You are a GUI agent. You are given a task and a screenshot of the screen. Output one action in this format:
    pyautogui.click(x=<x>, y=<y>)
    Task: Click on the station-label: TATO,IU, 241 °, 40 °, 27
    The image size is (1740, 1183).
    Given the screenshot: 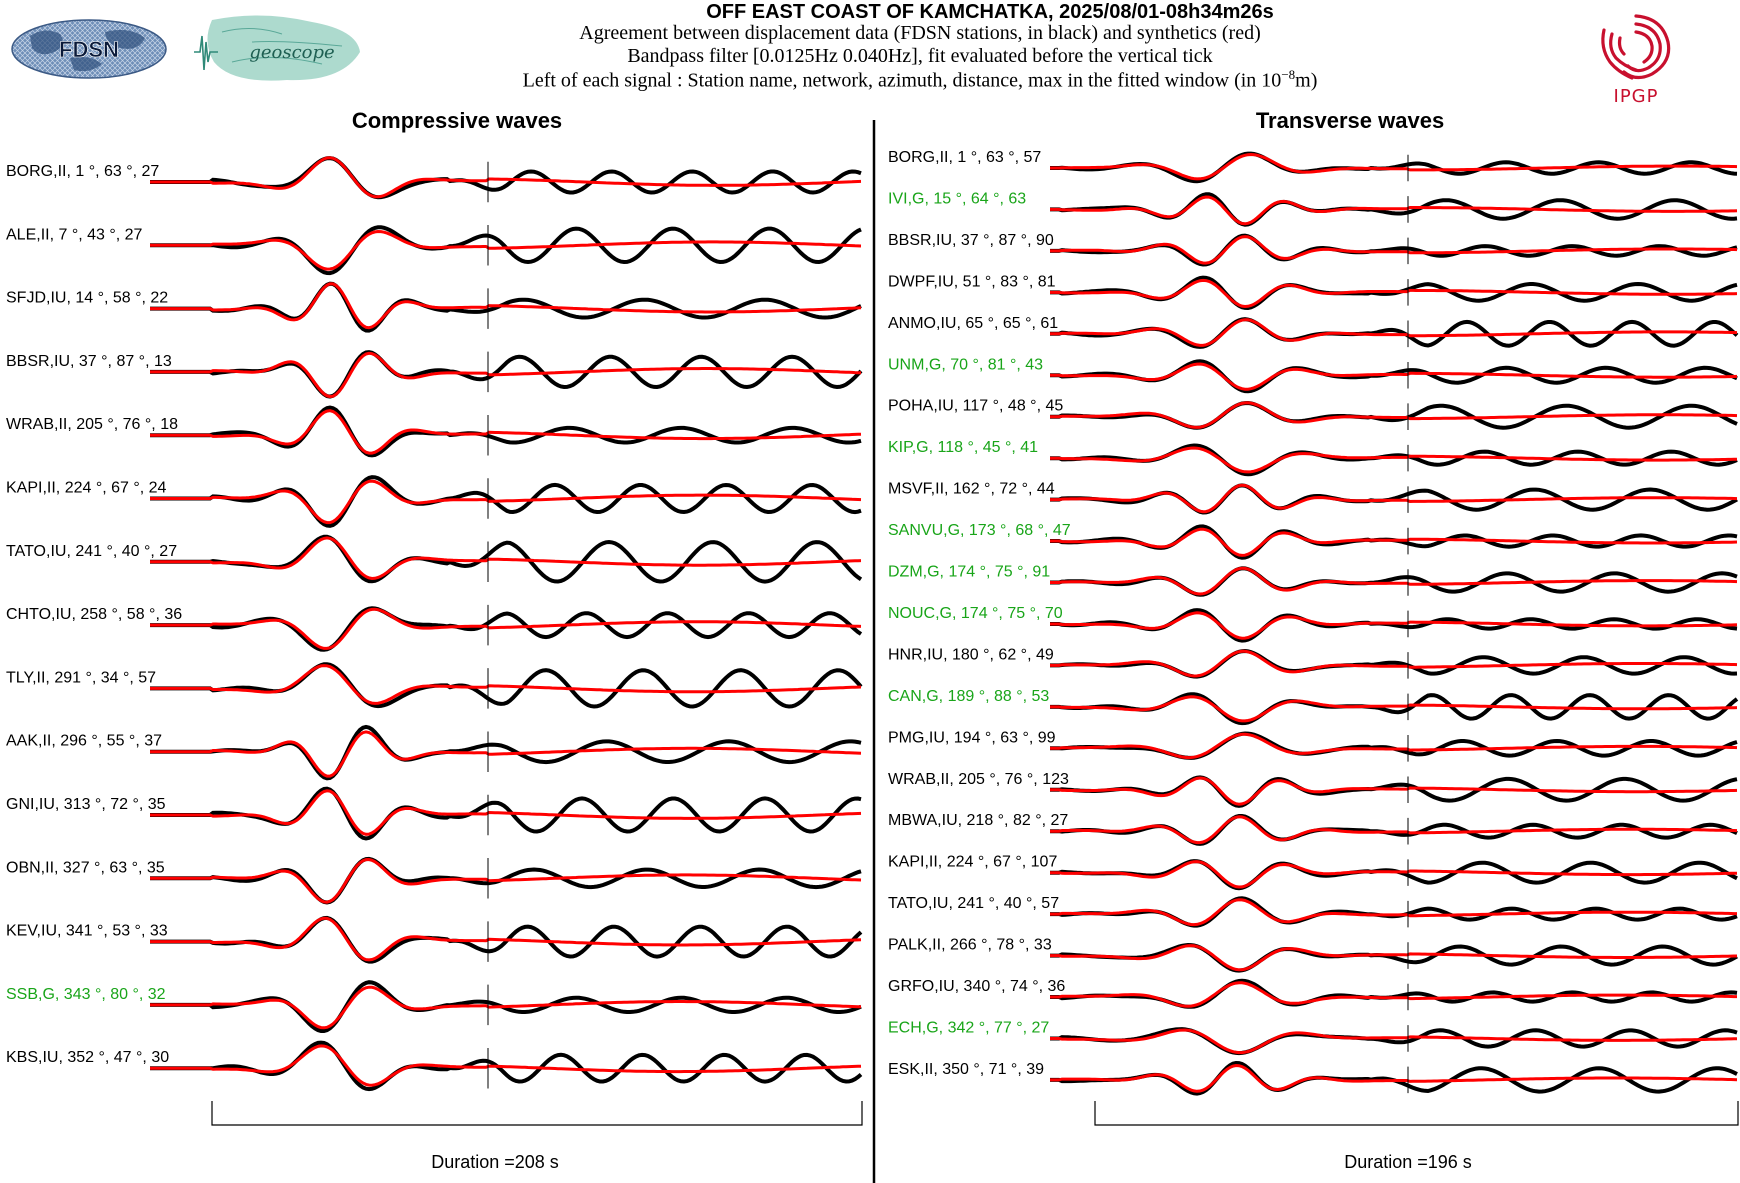 What is the action you would take?
    pyautogui.click(x=91, y=551)
    